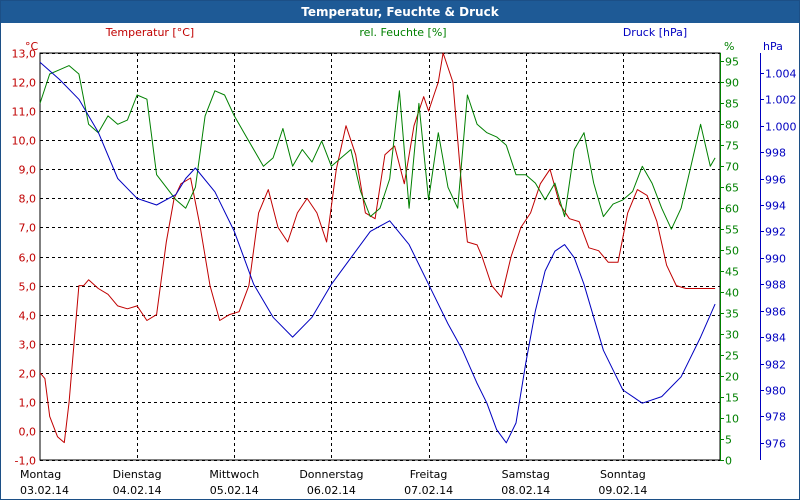  I want to click on y-right1-tick-label: 25, so click(732, 356).